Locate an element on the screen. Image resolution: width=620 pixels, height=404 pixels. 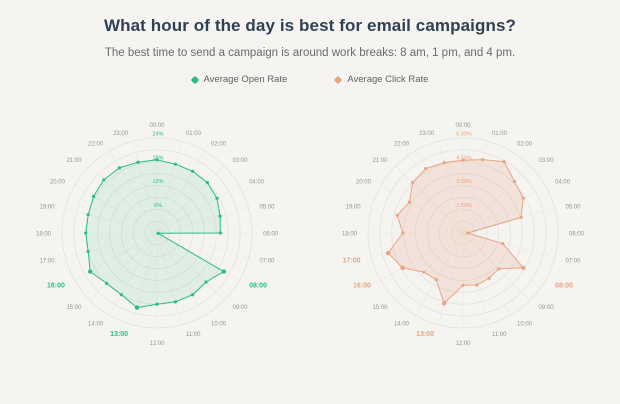
click-rate-marker-icon is located at coordinates (338, 79).